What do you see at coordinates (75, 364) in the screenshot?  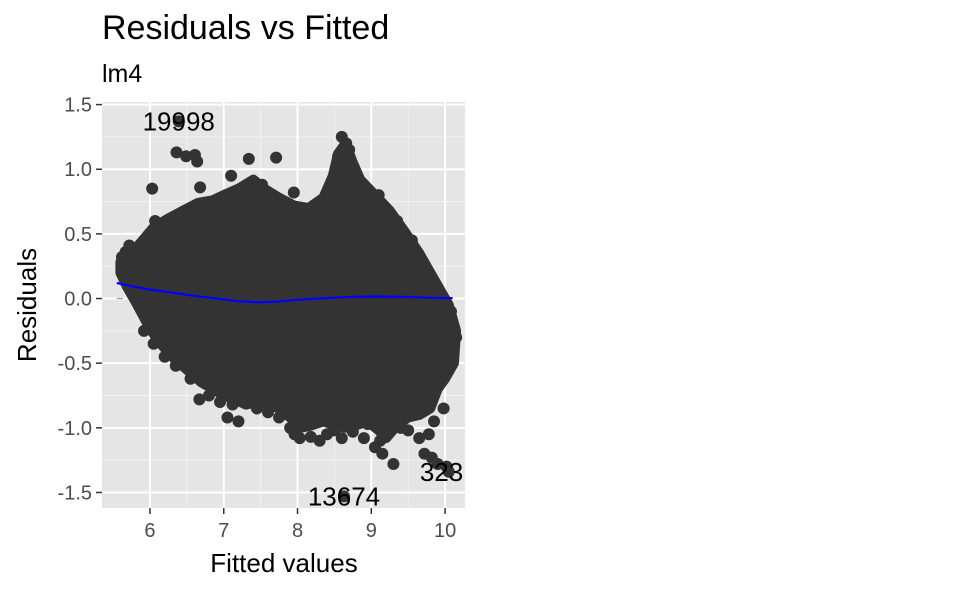 I see `y-tick-label: -0.5` at bounding box center [75, 364].